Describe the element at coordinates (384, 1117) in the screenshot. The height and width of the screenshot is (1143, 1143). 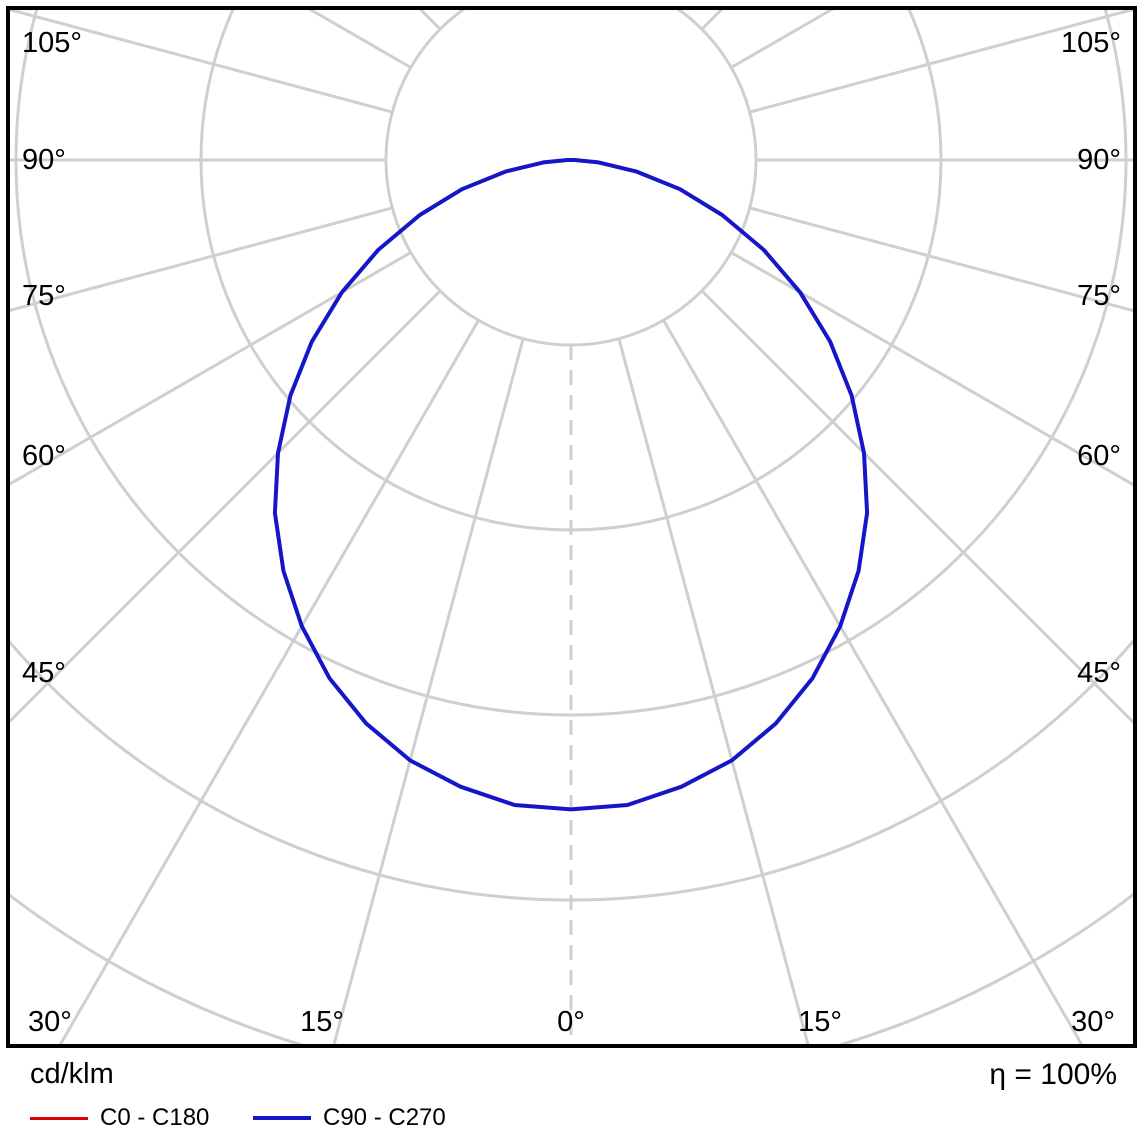
I see `legend-label-c90-c270: C90 - C270` at that location.